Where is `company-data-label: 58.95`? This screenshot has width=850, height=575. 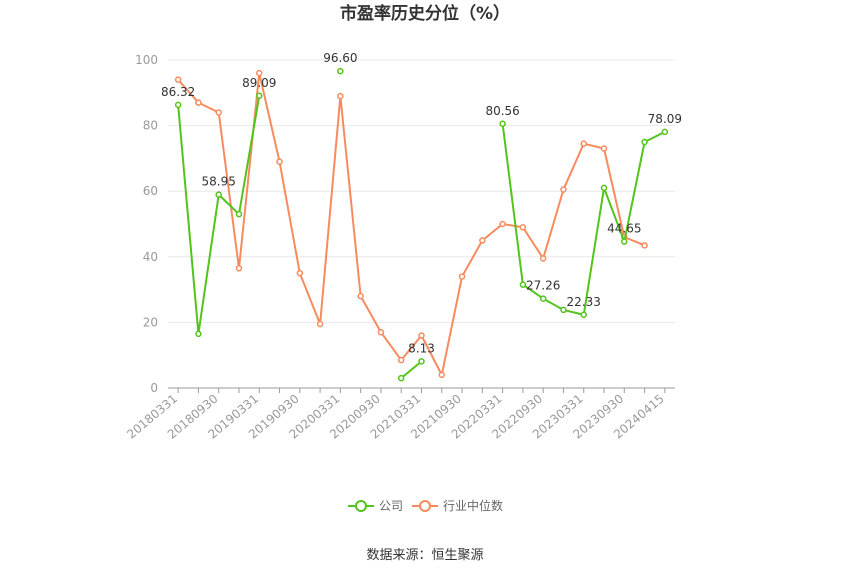
company-data-label: 58.95 is located at coordinates (219, 182).